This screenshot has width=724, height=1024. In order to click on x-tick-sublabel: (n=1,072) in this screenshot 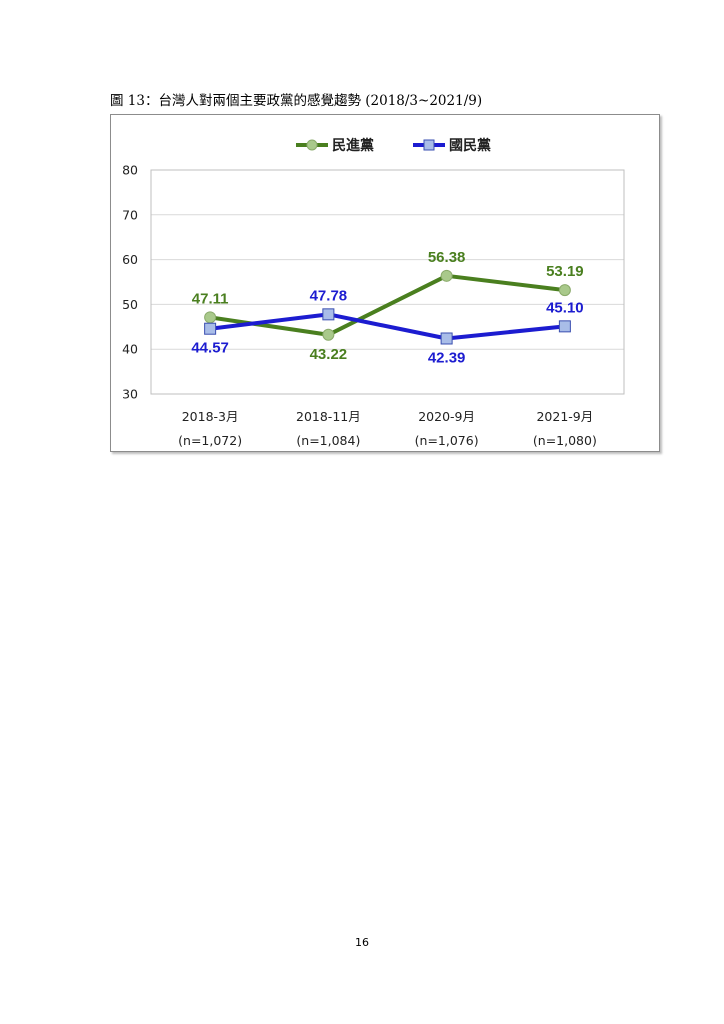, I will do `click(210, 440)`.